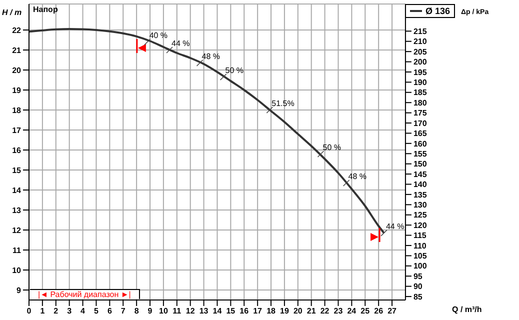 This screenshot has height=320, width=519. What do you see at coordinates (418, 297) in the screenshot?
I see `y2-tick-label: 85` at bounding box center [418, 297].